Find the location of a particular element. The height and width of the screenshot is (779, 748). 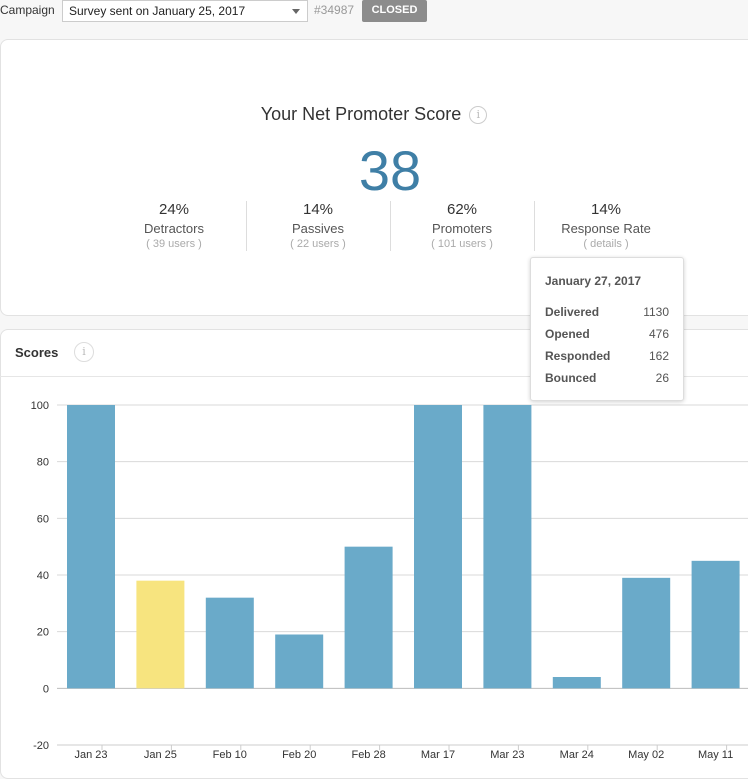

tooltip-row-value: 26 is located at coordinates (662, 378).